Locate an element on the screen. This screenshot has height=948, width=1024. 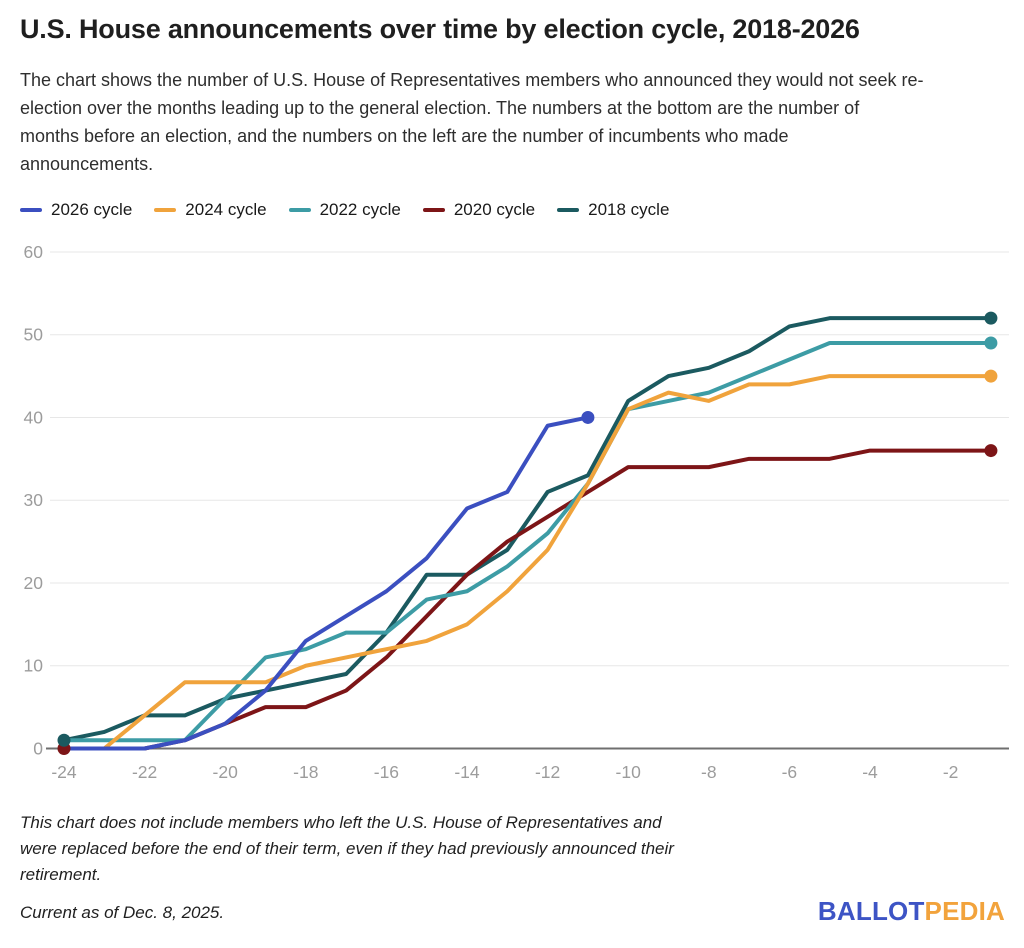
x-tick-label: -12 is located at coordinates (547, 772).